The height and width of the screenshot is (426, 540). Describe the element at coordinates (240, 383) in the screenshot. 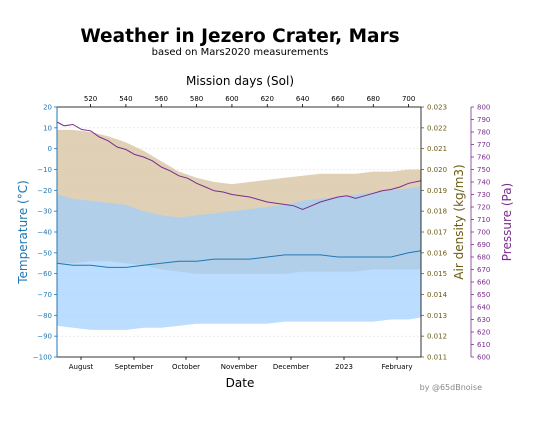

I see `x-axis-label: Date` at that location.